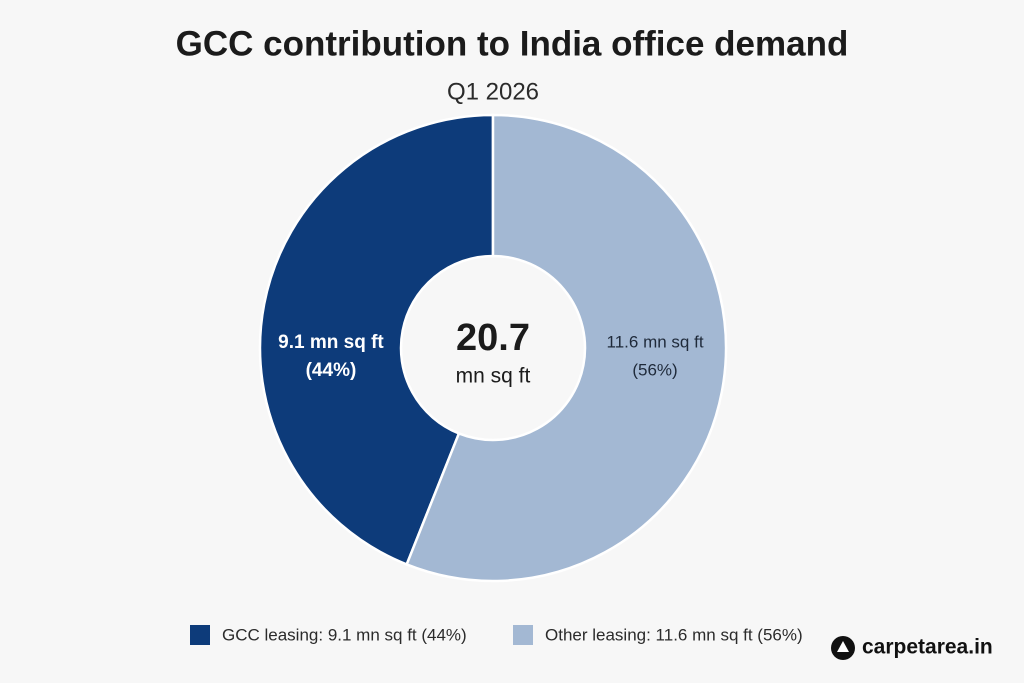 The image size is (1024, 683). Describe the element at coordinates (843, 646) in the screenshot. I see `brand-icon-glyph` at that location.